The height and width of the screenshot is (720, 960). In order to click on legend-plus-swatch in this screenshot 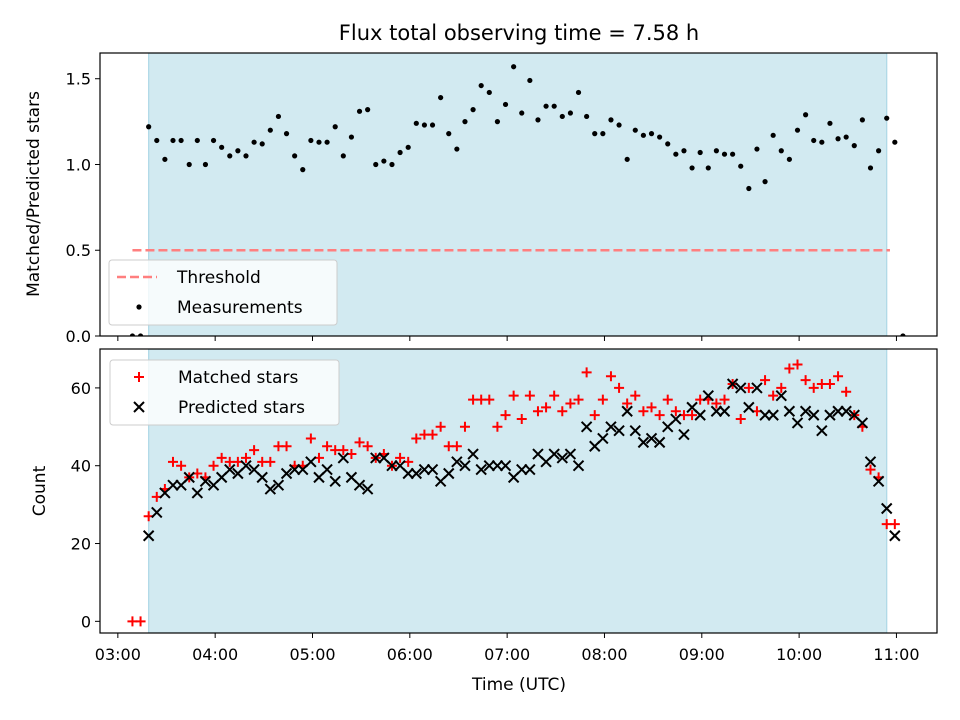, I will do `click(139, 377)`.